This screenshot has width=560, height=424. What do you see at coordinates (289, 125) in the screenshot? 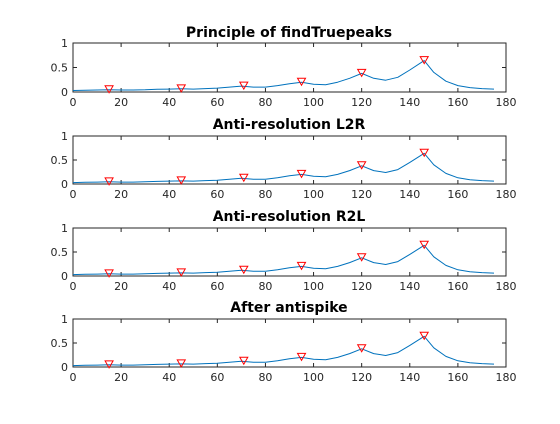
I see `subplot-title: Anti-resolution L2R` at bounding box center [289, 125].